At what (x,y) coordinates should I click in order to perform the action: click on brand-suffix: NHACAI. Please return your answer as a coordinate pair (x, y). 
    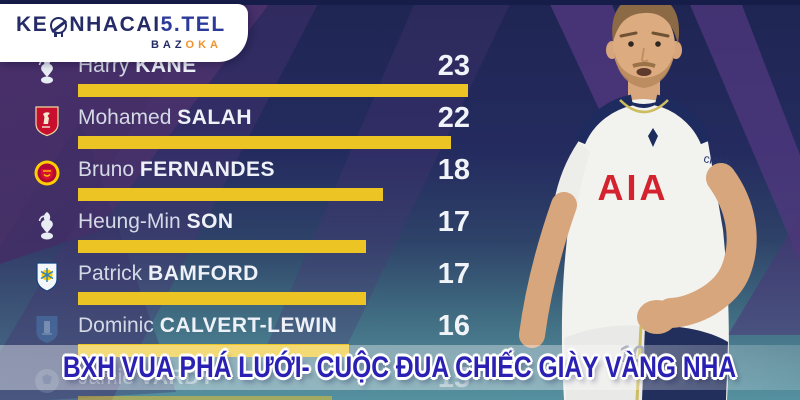
    Looking at the image, I should click on (115, 24).